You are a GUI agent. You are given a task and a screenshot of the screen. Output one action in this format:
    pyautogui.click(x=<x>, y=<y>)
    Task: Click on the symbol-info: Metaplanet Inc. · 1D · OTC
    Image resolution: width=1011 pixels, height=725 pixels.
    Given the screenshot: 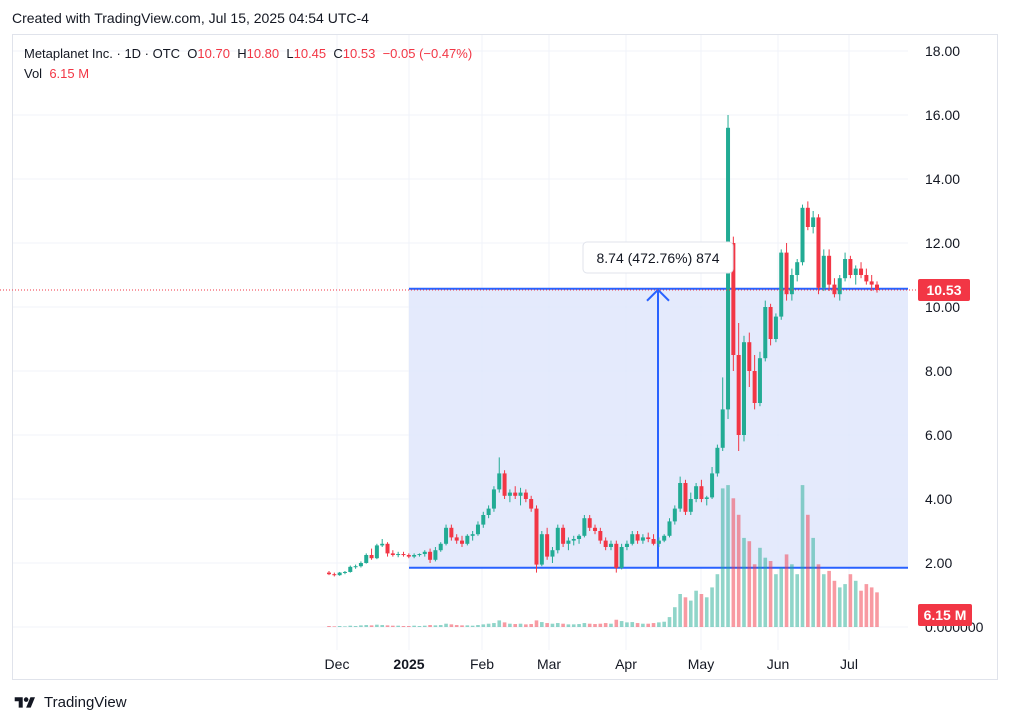 What is the action you would take?
    pyautogui.click(x=102, y=53)
    